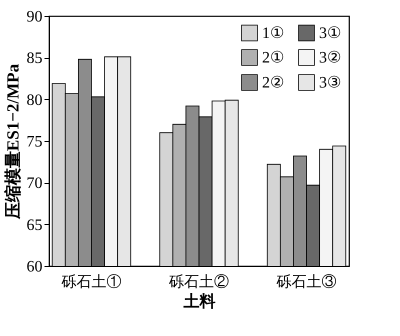 The image size is (400, 336). I want to click on legend-label: 1①, so click(273, 33).